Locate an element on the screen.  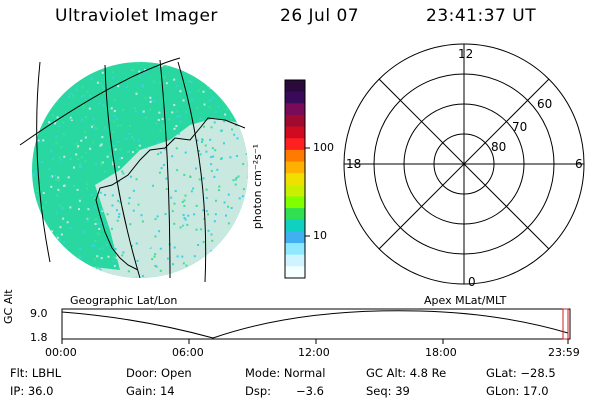
gain-status: Gain: 14 is located at coordinates (150, 391).